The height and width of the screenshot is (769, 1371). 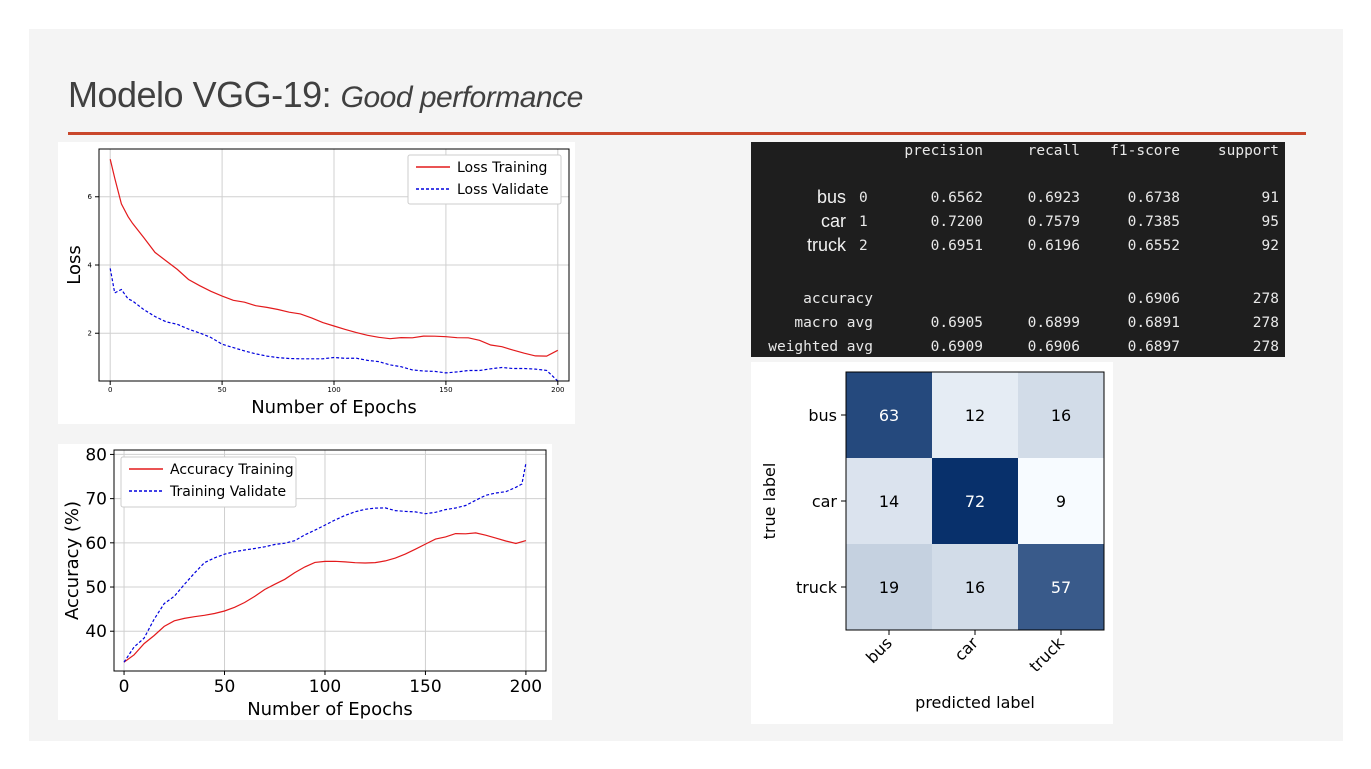 I want to click on y-tick-label: 40, so click(x=96, y=632).